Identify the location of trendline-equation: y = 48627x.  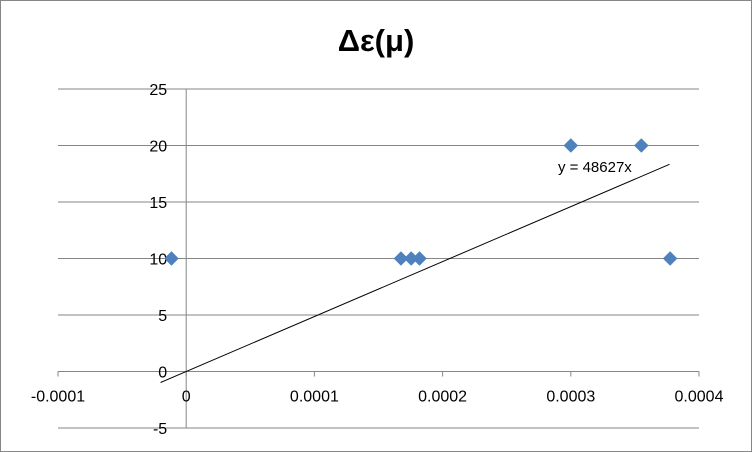
(595, 167).